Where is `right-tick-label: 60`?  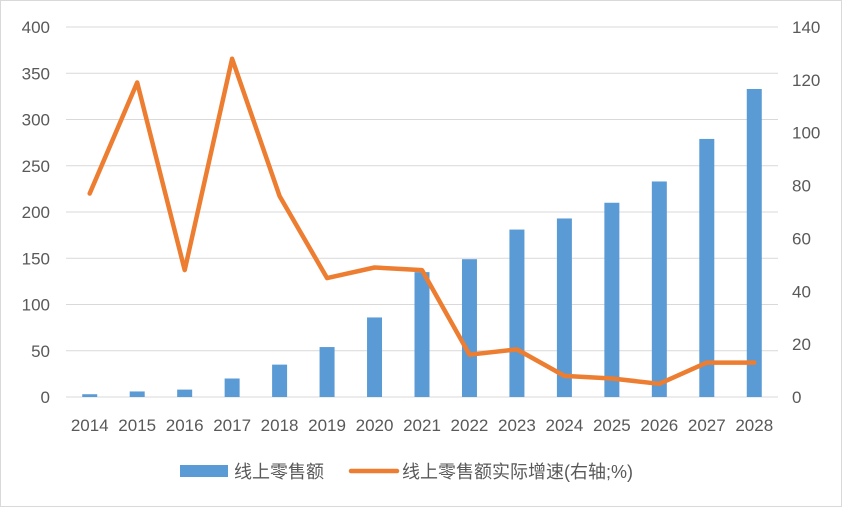
right-tick-label: 60 is located at coordinates (801, 238).